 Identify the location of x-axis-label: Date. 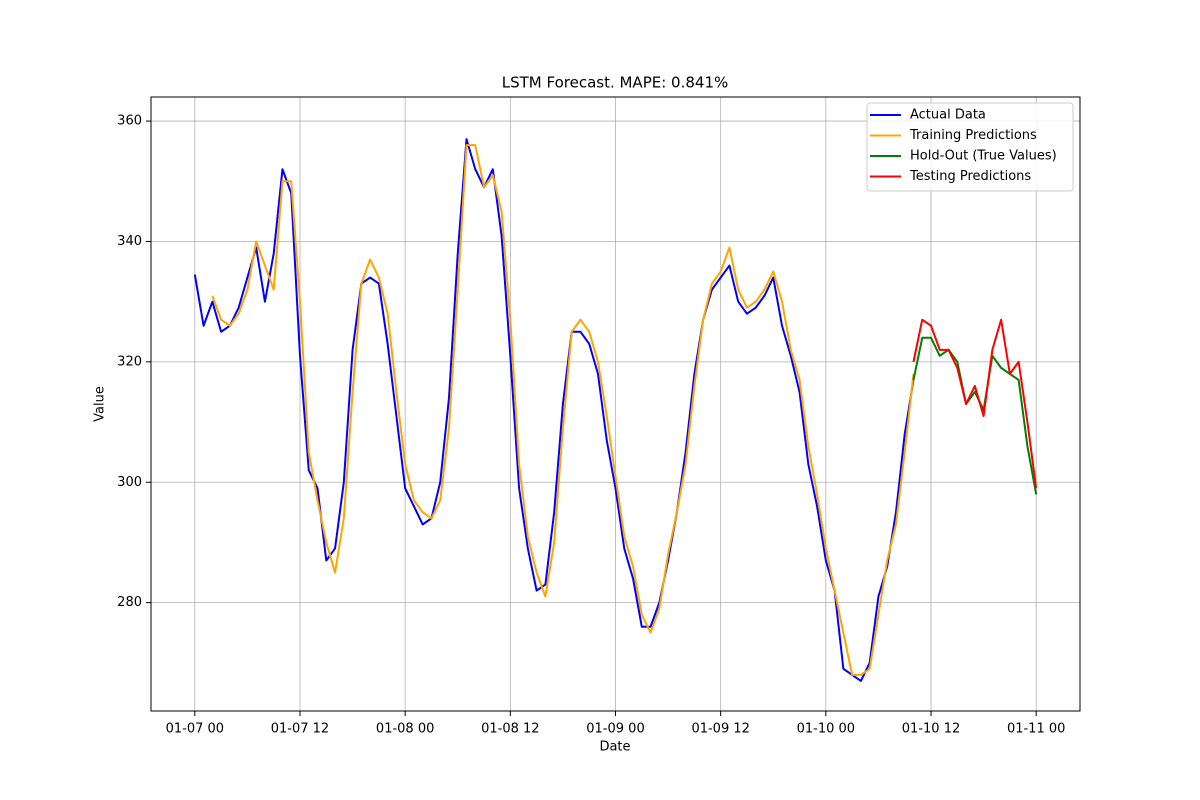
(614, 747).